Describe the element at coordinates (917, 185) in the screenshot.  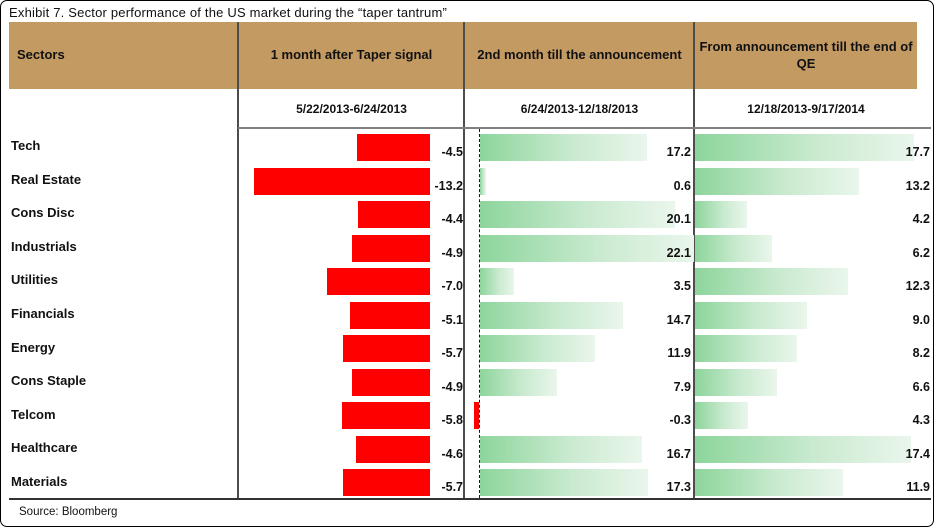
I see `value-qe-end-real-estate: 13.2` at that location.